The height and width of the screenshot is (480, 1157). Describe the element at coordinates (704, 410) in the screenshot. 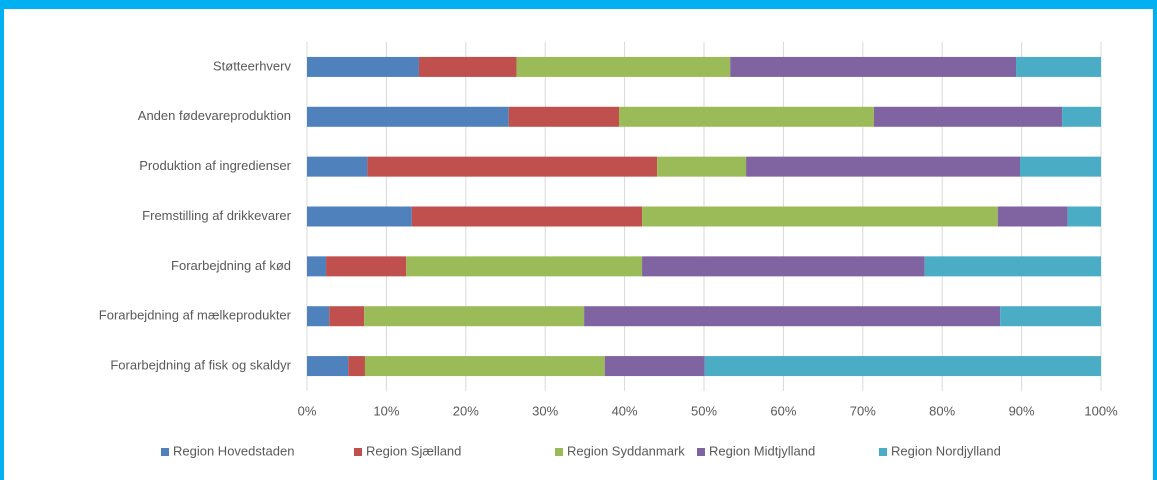

I see `x-tick-label: 50%` at that location.